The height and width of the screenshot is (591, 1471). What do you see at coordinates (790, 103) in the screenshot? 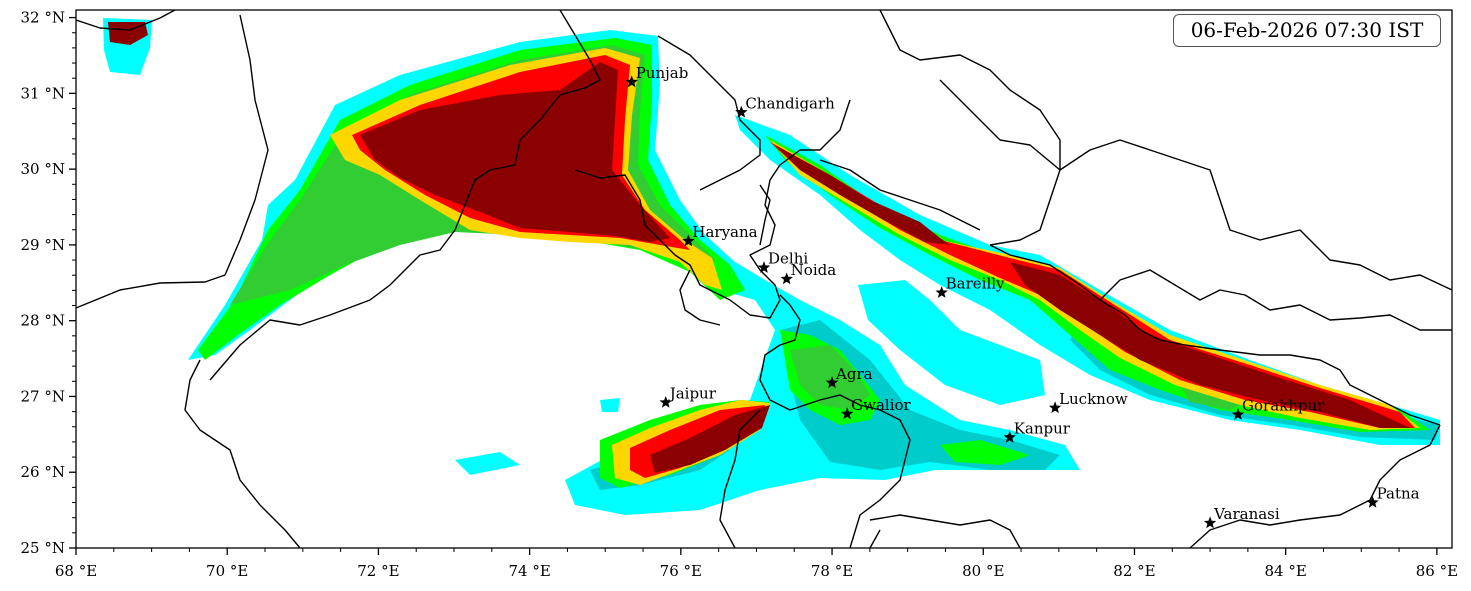
I see `city-label: Chandigarh` at bounding box center [790, 103].